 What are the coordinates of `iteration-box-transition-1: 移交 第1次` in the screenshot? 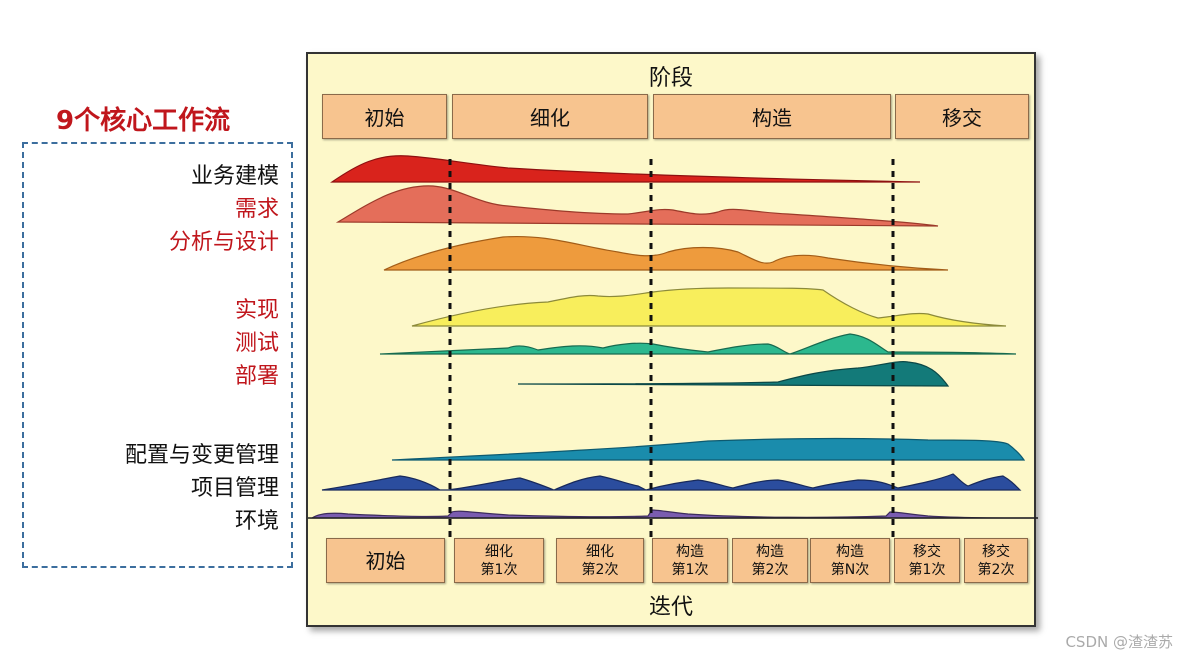 It's located at (927, 560).